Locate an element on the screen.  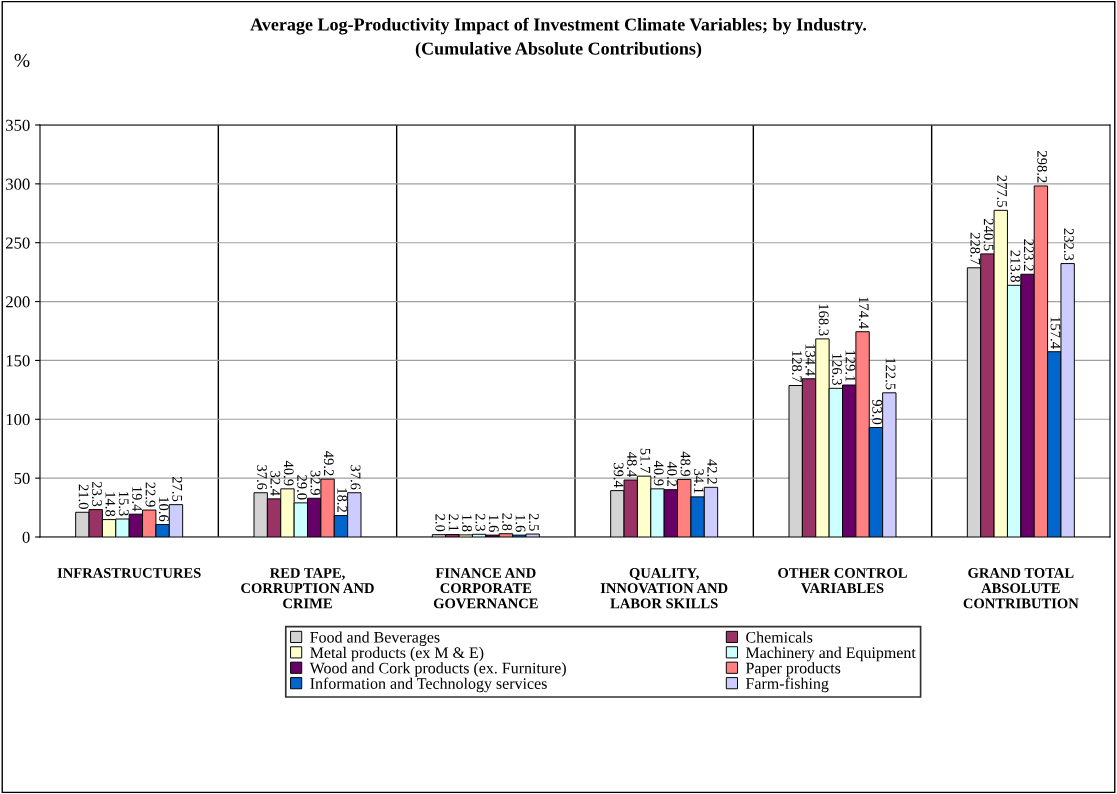
legend-label: Metal products (ex M & E) is located at coordinates (397, 654).